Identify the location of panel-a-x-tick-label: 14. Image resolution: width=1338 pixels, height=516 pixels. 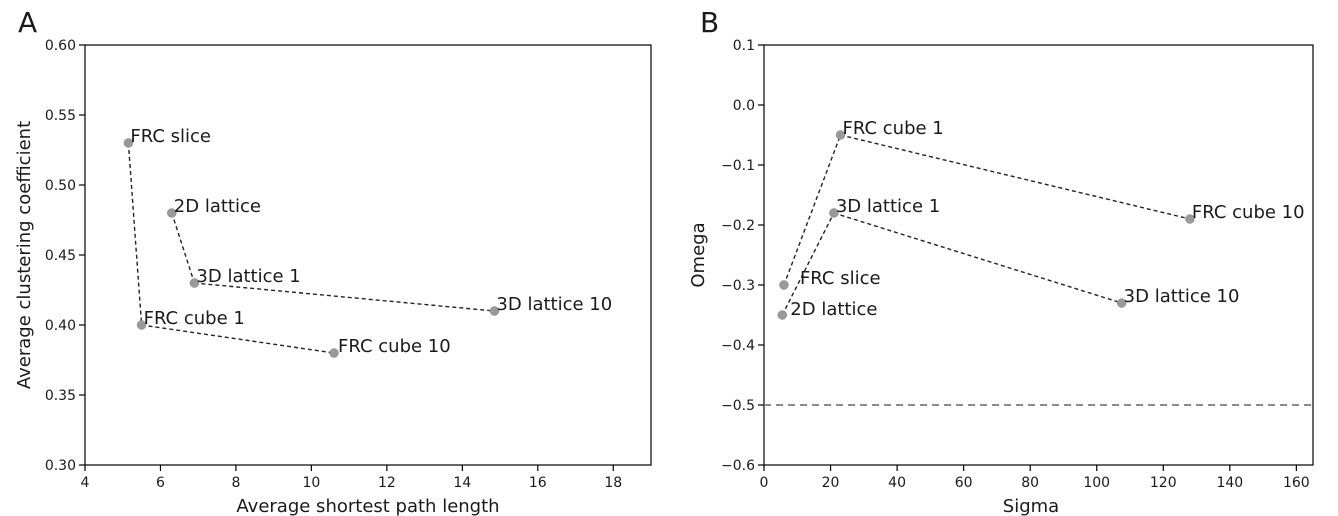
(462, 483).